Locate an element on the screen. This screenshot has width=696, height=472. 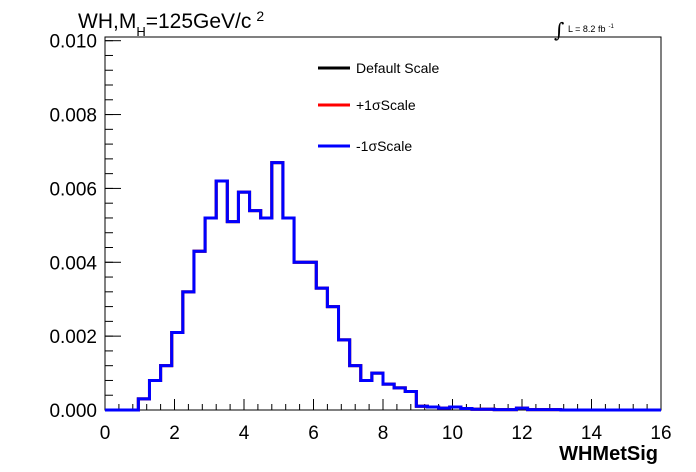
legend-entry-2: +1σScale is located at coordinates (386, 105).